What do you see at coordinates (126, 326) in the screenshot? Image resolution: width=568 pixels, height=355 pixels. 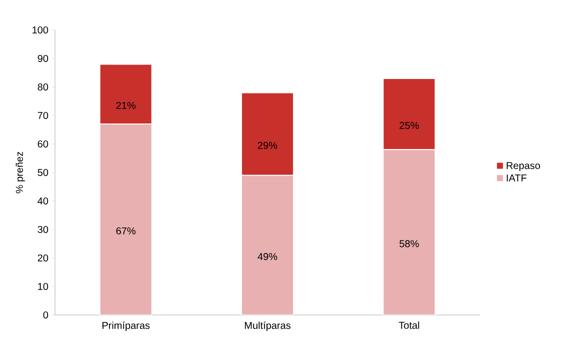 I see `x-tick-label: Primíparas` at bounding box center [126, 326].